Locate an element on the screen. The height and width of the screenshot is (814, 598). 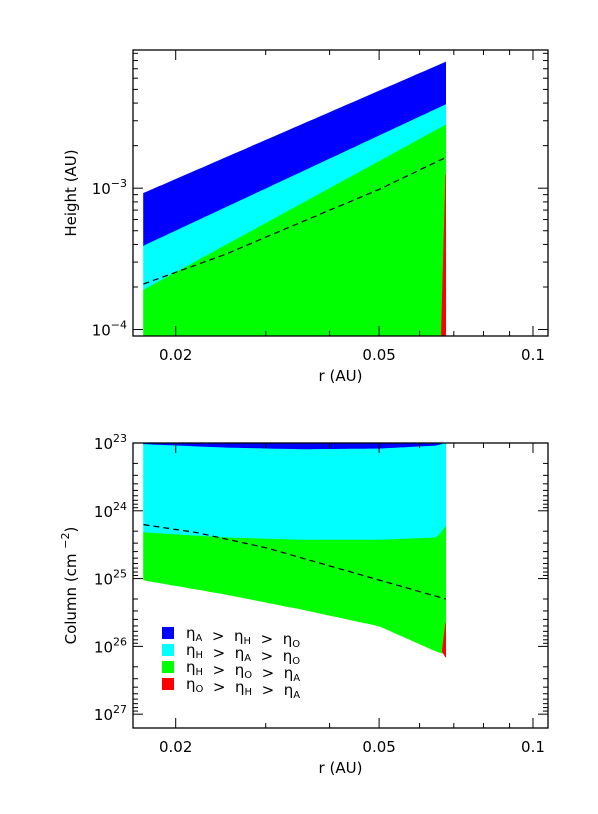
y-tick-label: 10⁻⁴ is located at coordinates (109, 329).